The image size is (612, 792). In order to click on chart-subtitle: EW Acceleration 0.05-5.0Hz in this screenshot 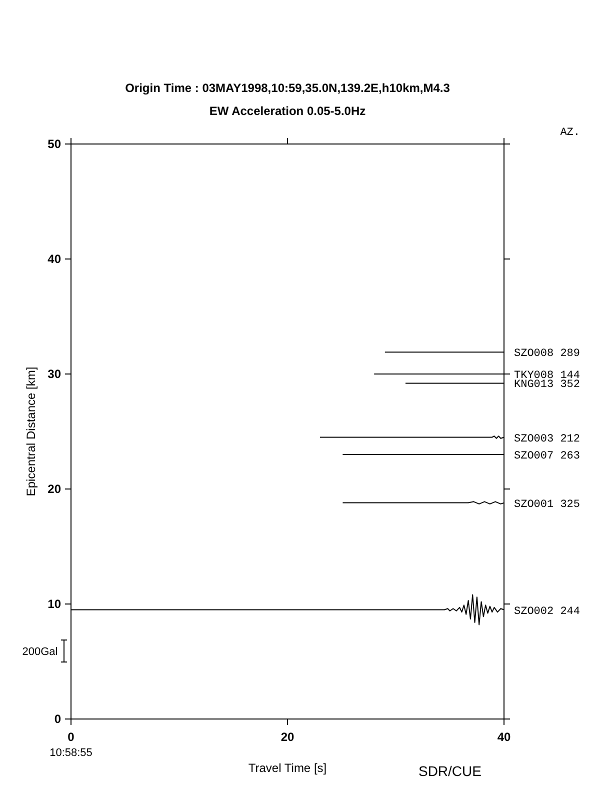, I will do `click(287, 111)`.